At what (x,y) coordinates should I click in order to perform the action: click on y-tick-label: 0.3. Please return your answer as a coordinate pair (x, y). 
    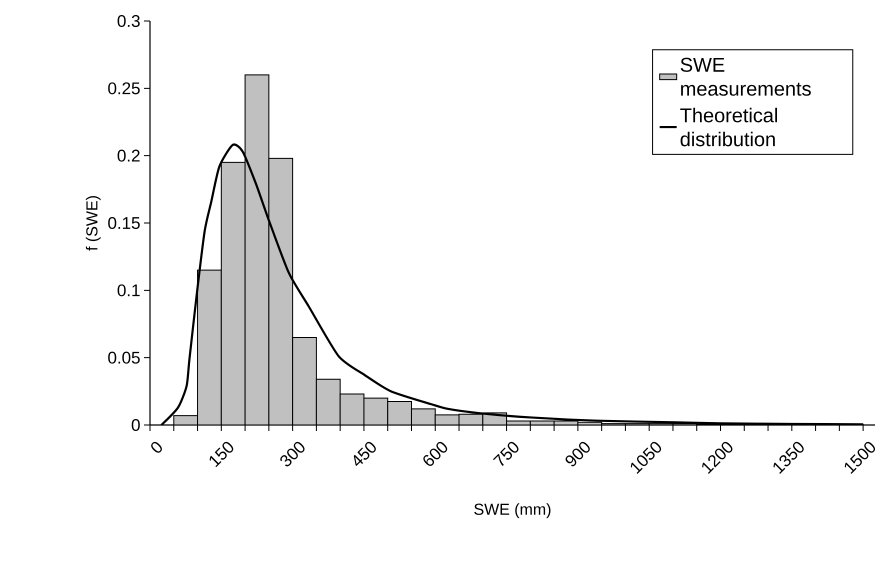
    Looking at the image, I should click on (129, 21).